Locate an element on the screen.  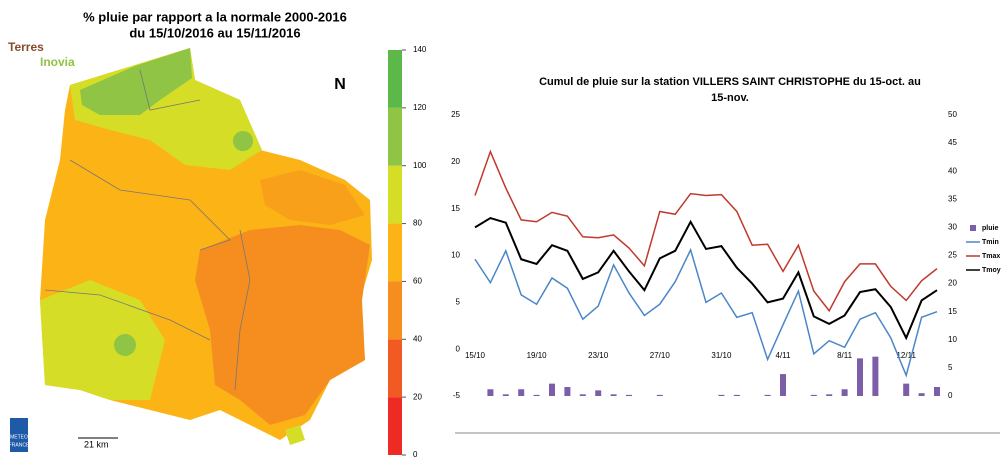
colorbar-label: 140 is located at coordinates (420, 49).